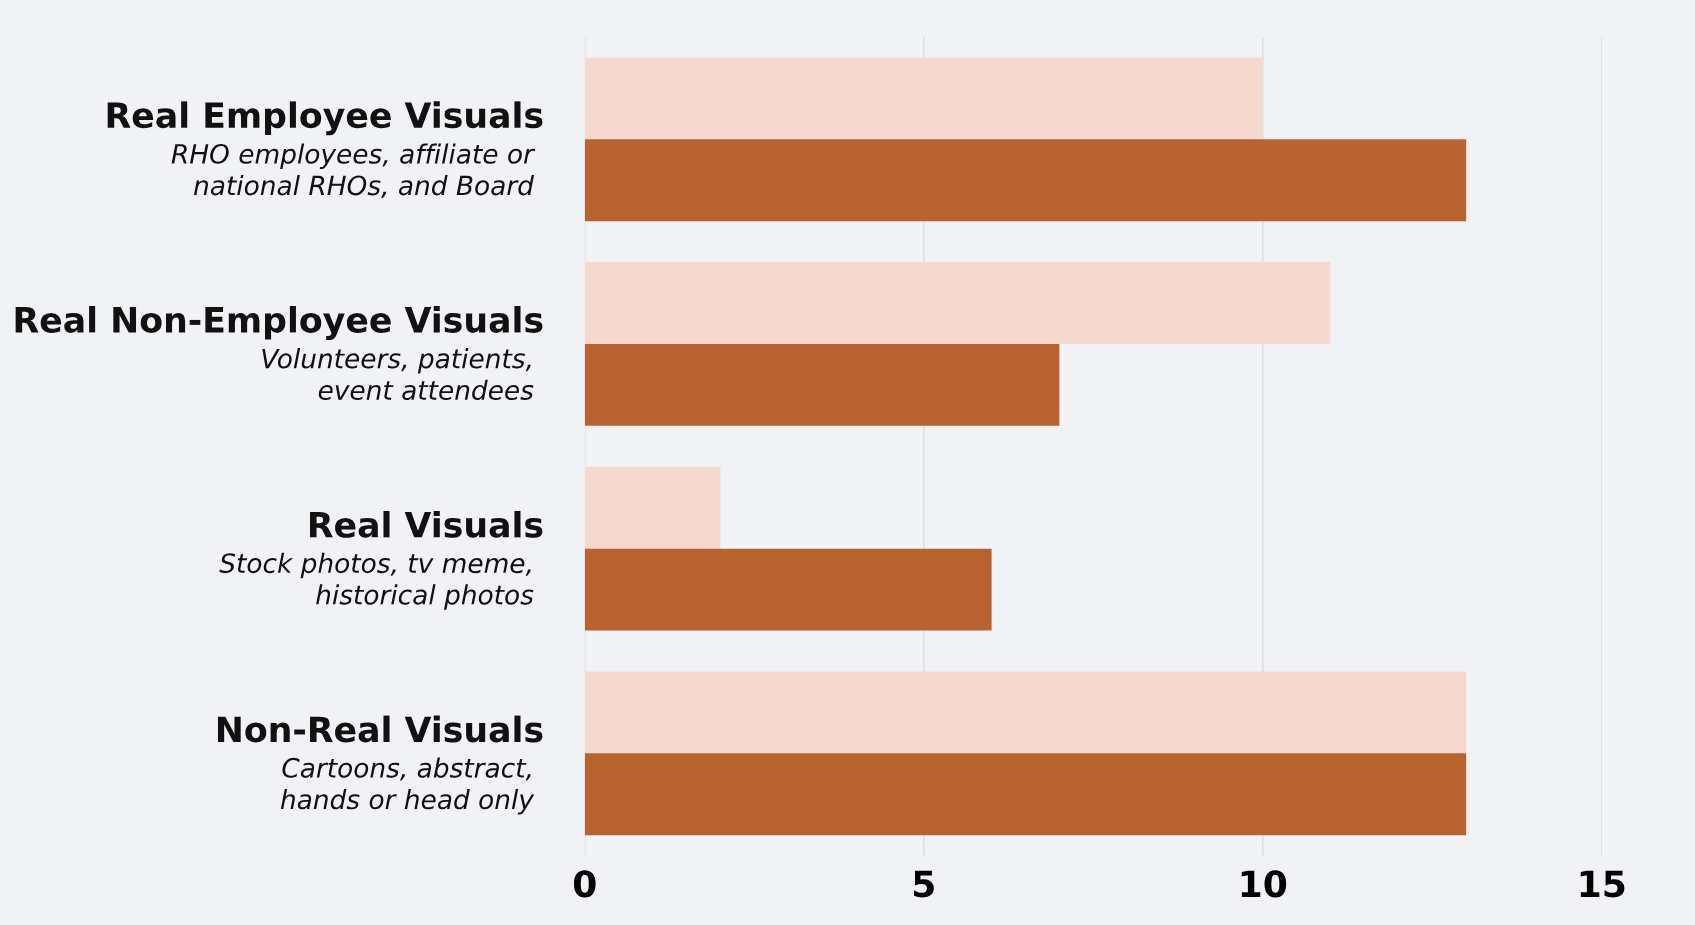  Describe the element at coordinates (1602, 884) in the screenshot. I see `x-tick-label: 15` at that location.